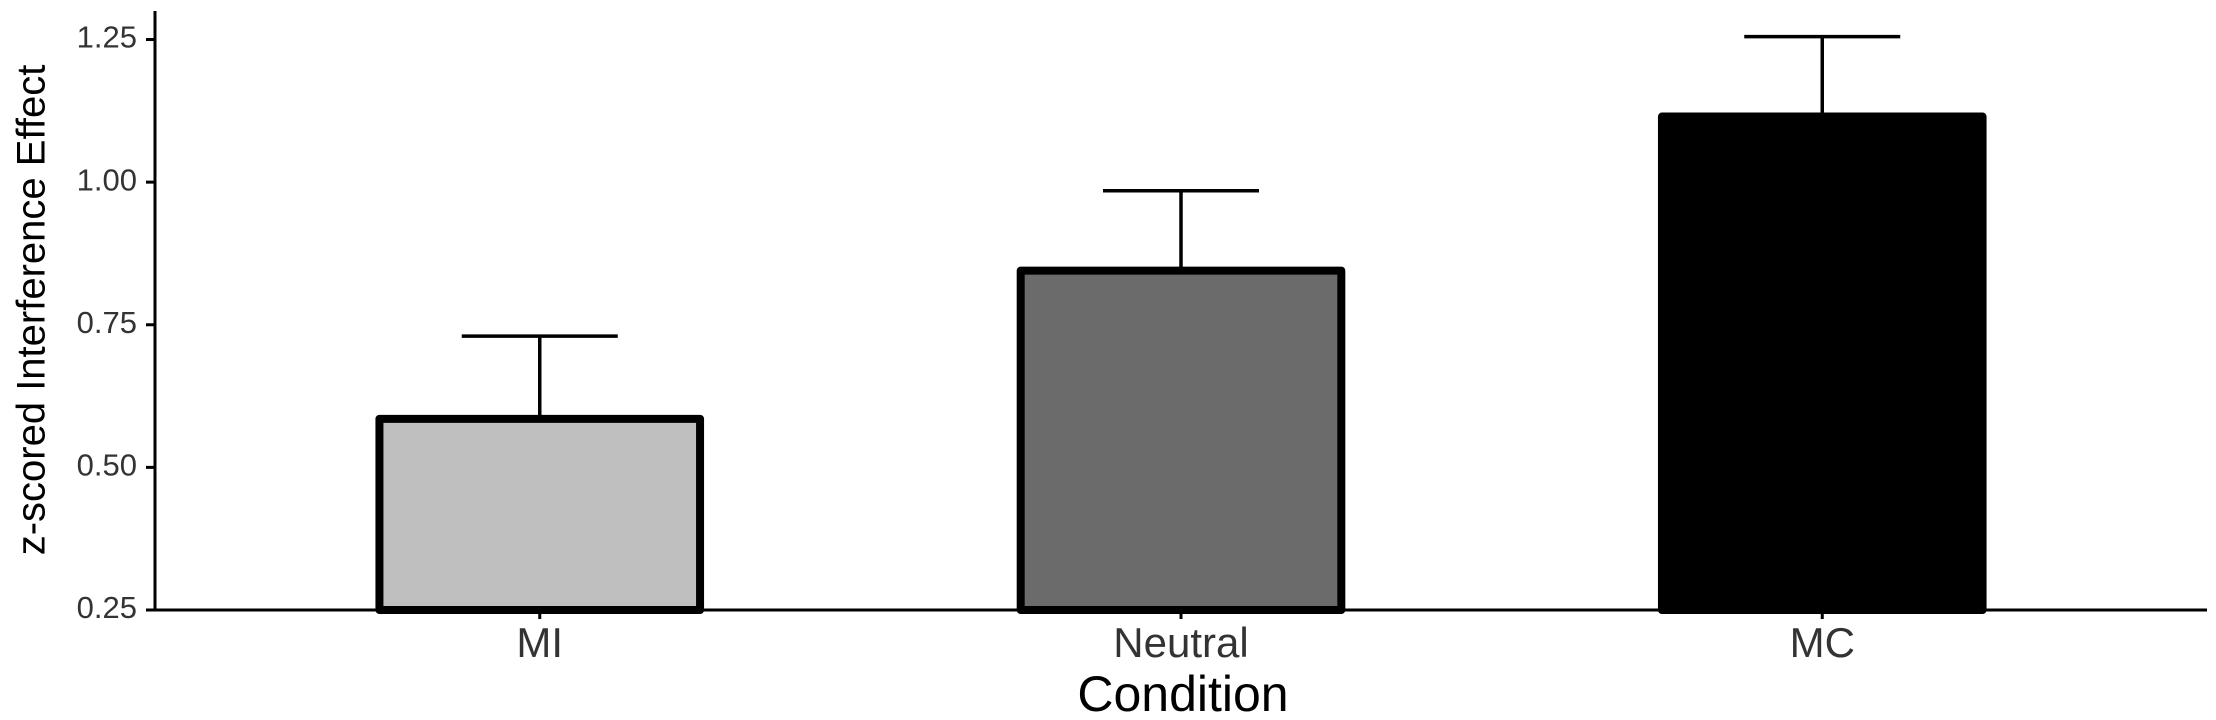  What do you see at coordinates (107, 179) in the screenshot?
I see `y-tick-label: 1.00` at bounding box center [107, 179].